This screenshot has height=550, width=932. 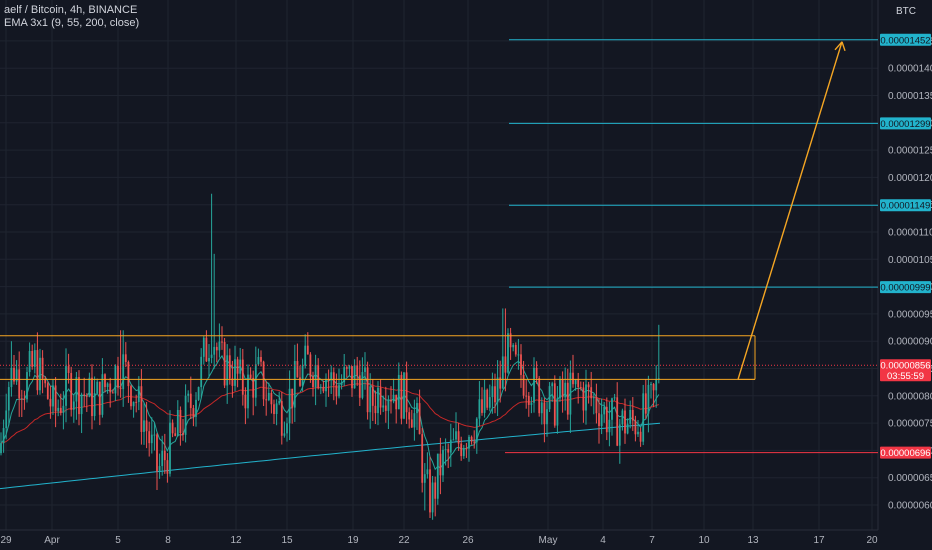 I want to click on time-tick-label: 8, so click(x=168, y=540).